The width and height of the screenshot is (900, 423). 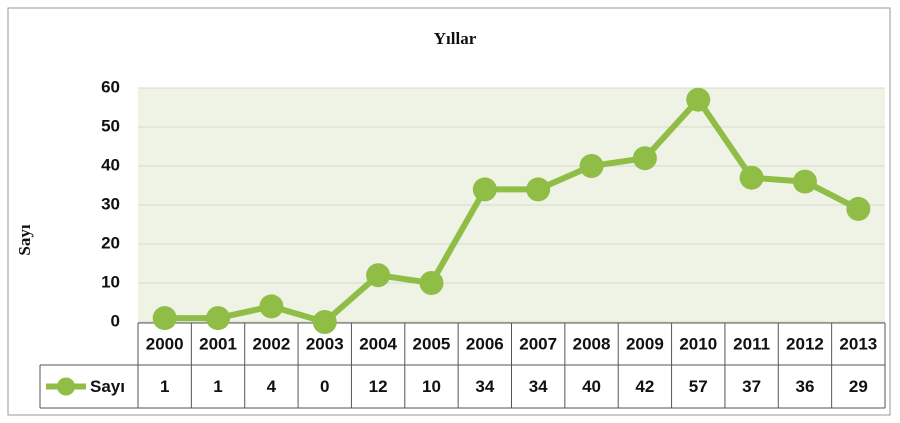 I want to click on x-tick-label: 2000, so click(x=165, y=343).